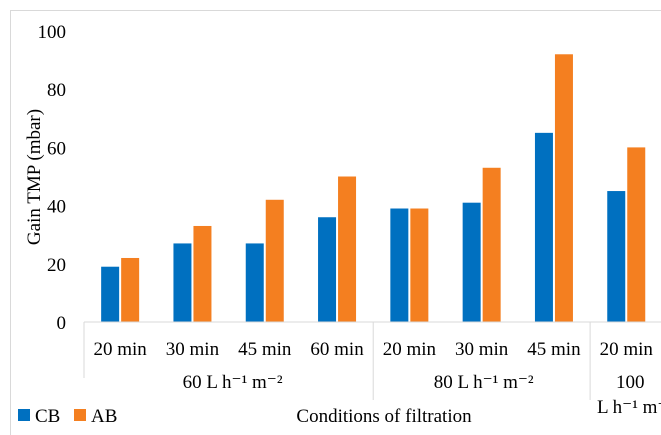 The width and height of the screenshot is (661, 435). What do you see at coordinates (630, 382) in the screenshot?
I see `group-label-line1: 100` at bounding box center [630, 382].